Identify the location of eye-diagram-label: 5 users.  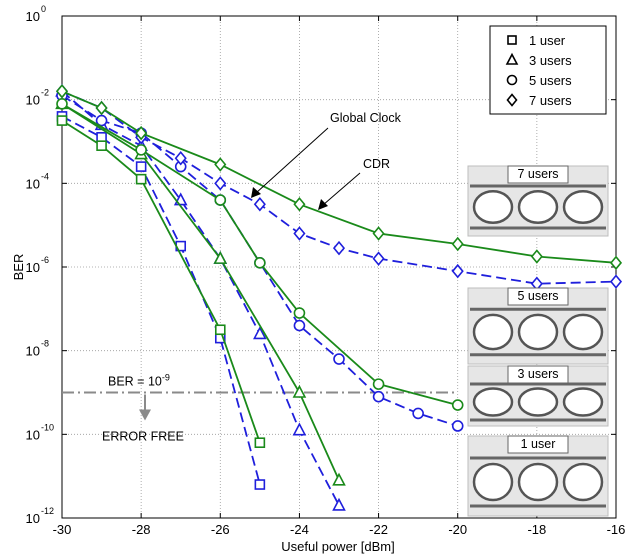
(538, 296).